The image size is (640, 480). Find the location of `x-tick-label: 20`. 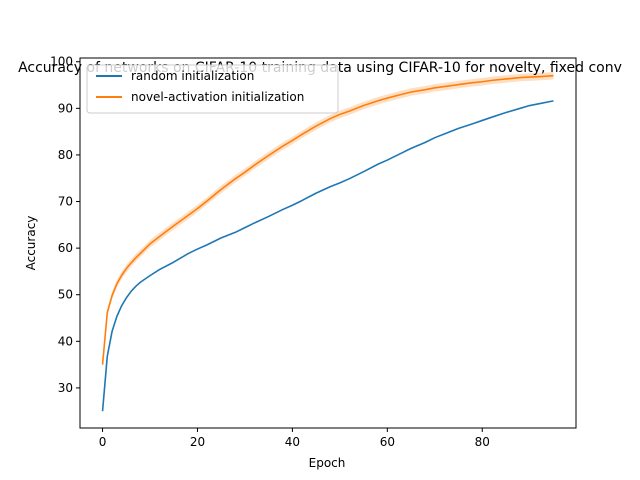

x-tick-label: 20 is located at coordinates (197, 442).